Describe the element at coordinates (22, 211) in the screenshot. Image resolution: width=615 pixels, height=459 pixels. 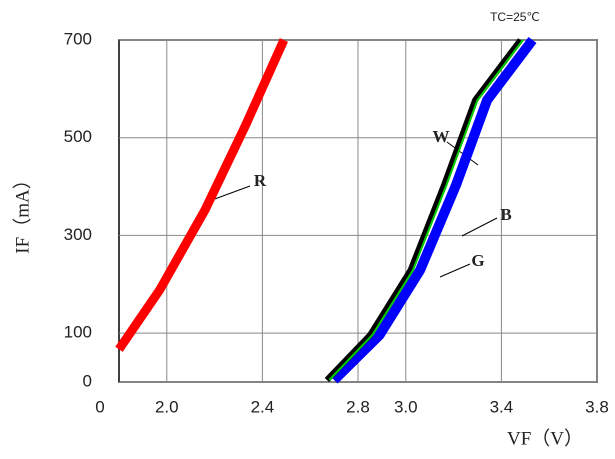
I see `y-axis-title: IF（mA）` at that location.